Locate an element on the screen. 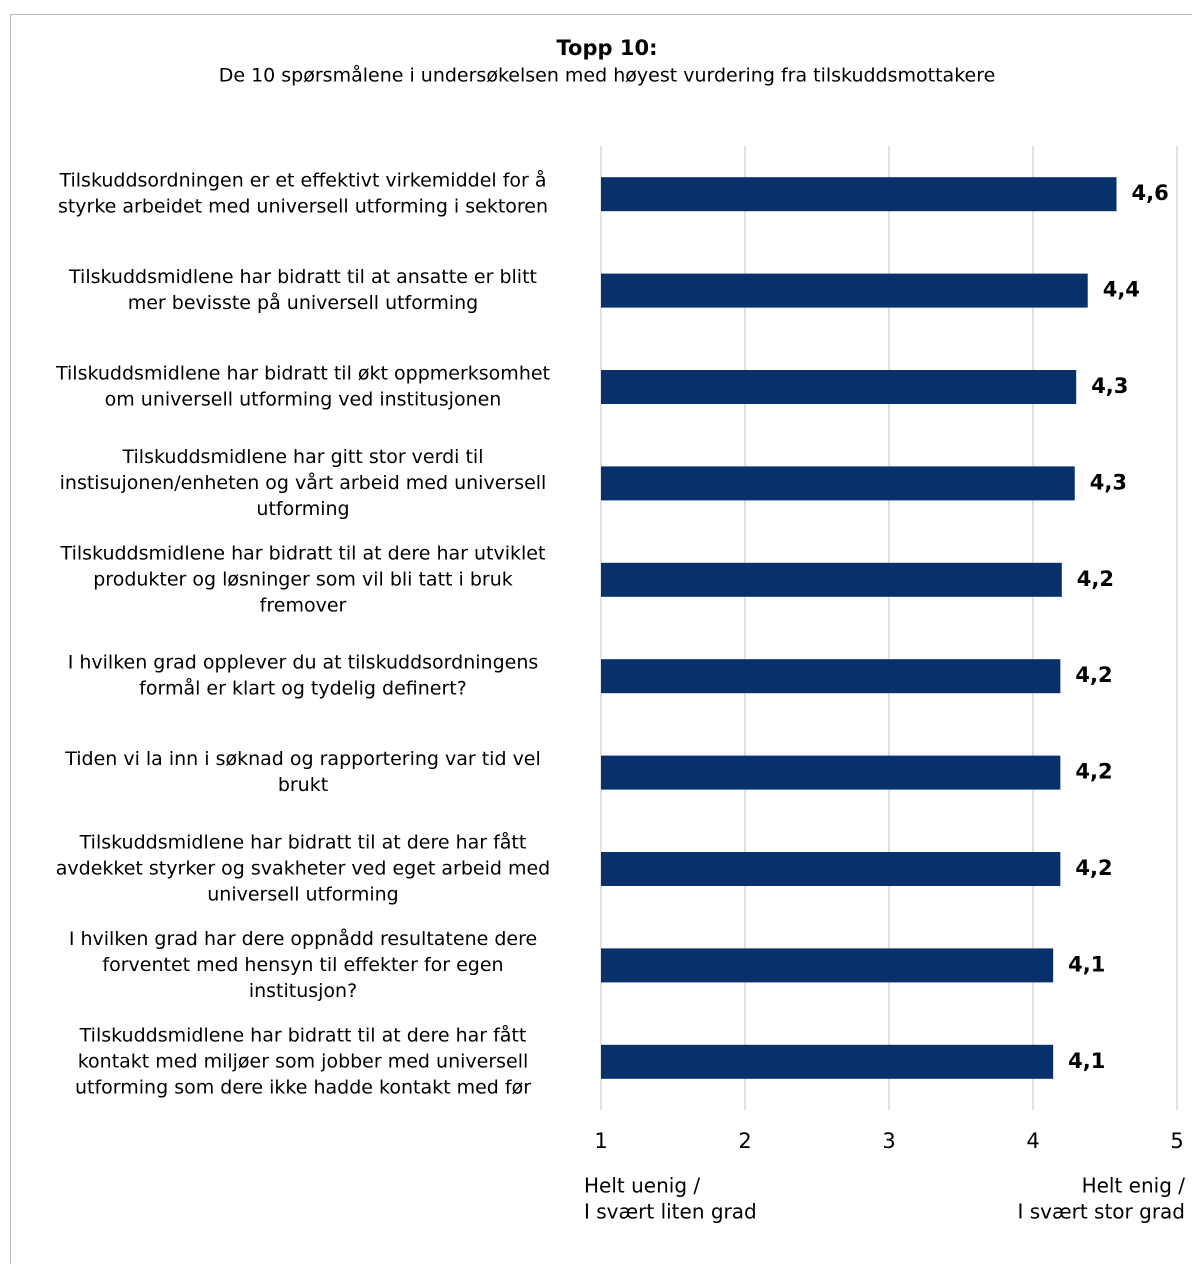  x-tick-label: 5 is located at coordinates (1176, 1141).